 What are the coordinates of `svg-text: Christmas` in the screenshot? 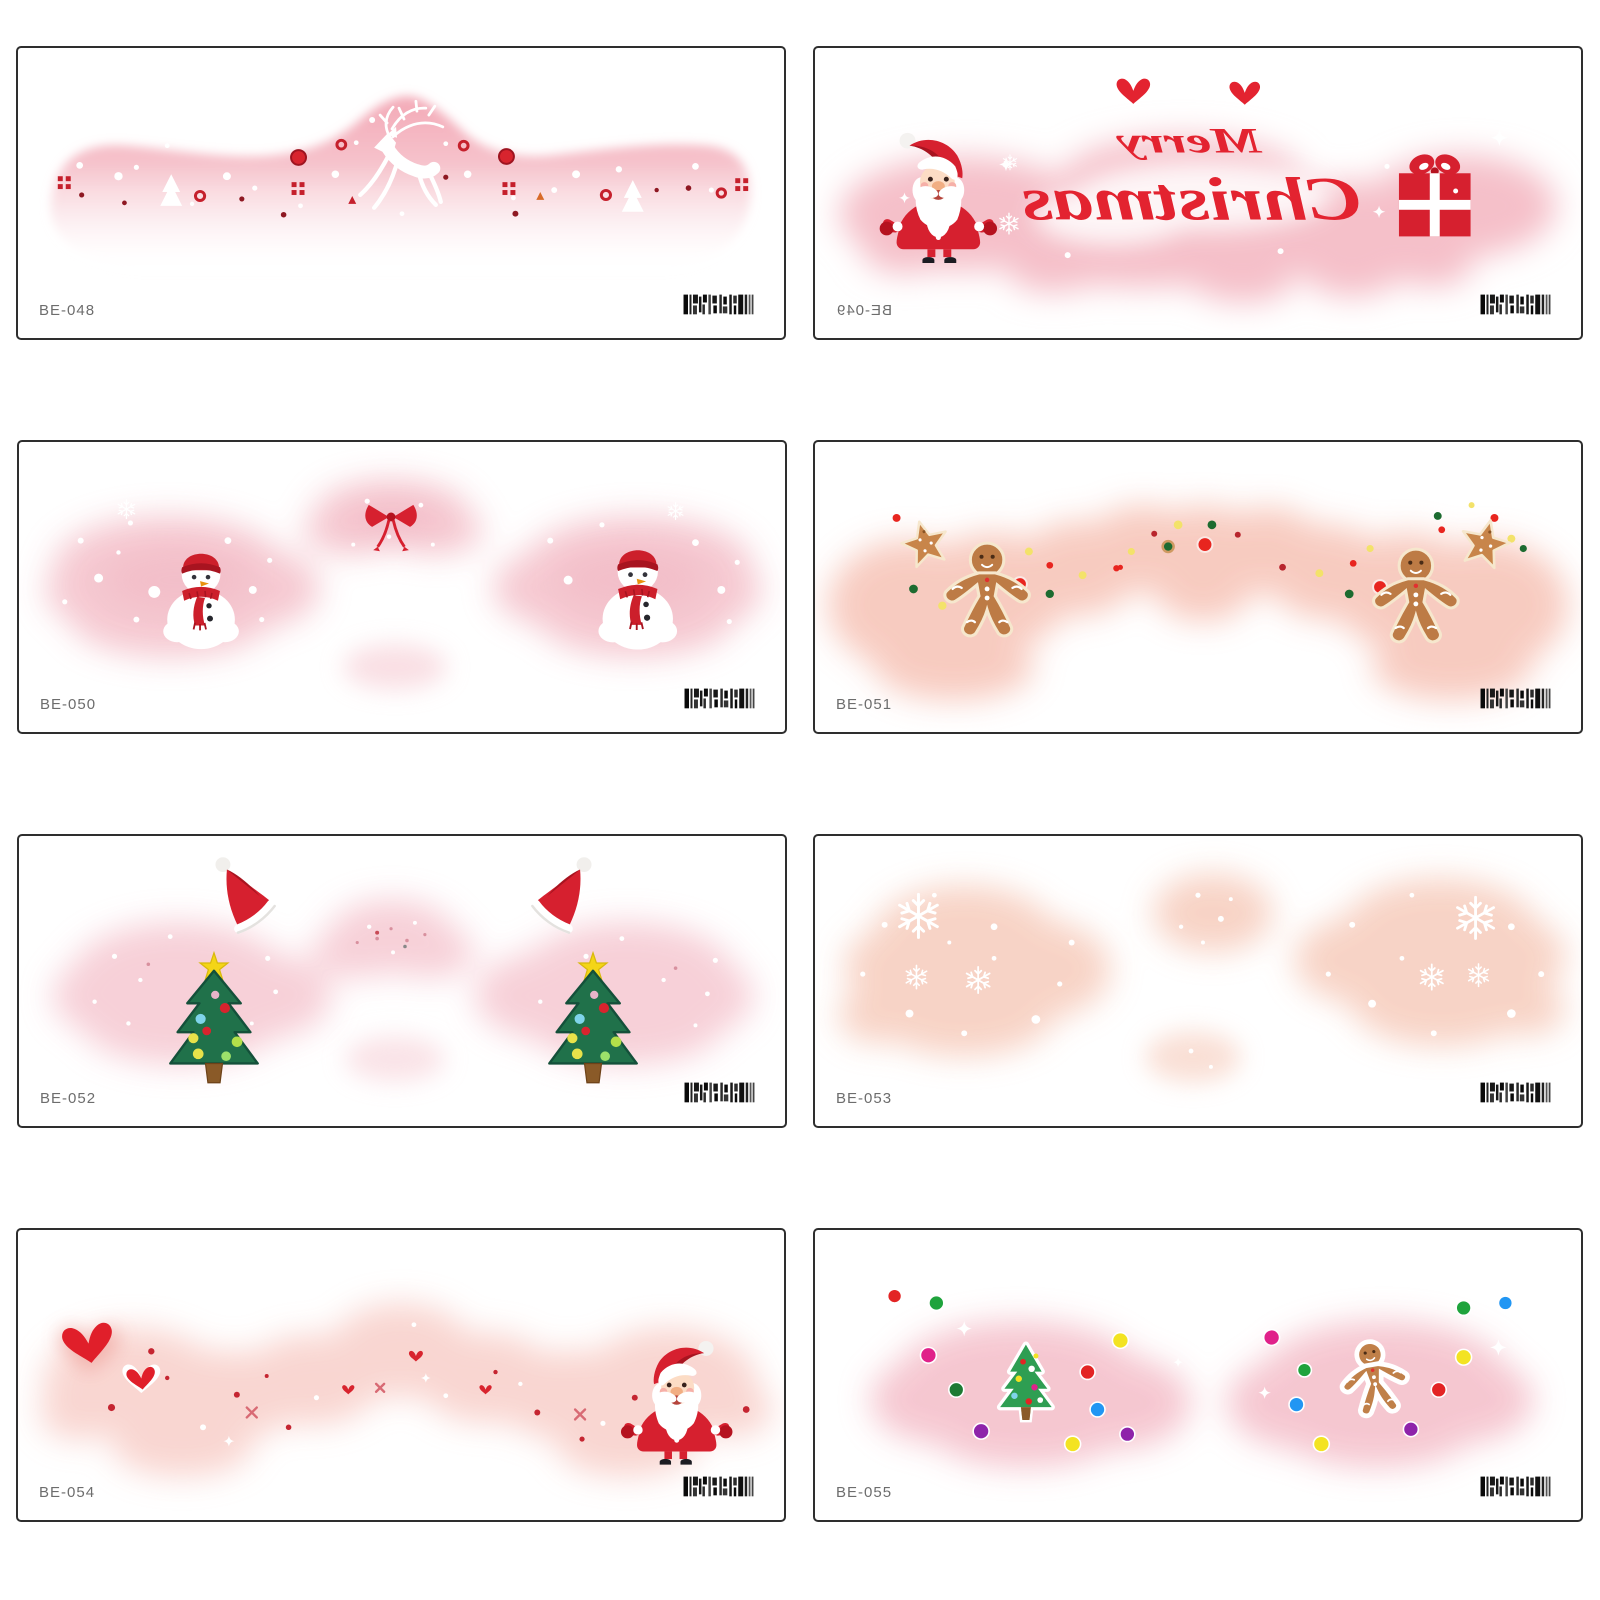 It's located at (1191, 200).